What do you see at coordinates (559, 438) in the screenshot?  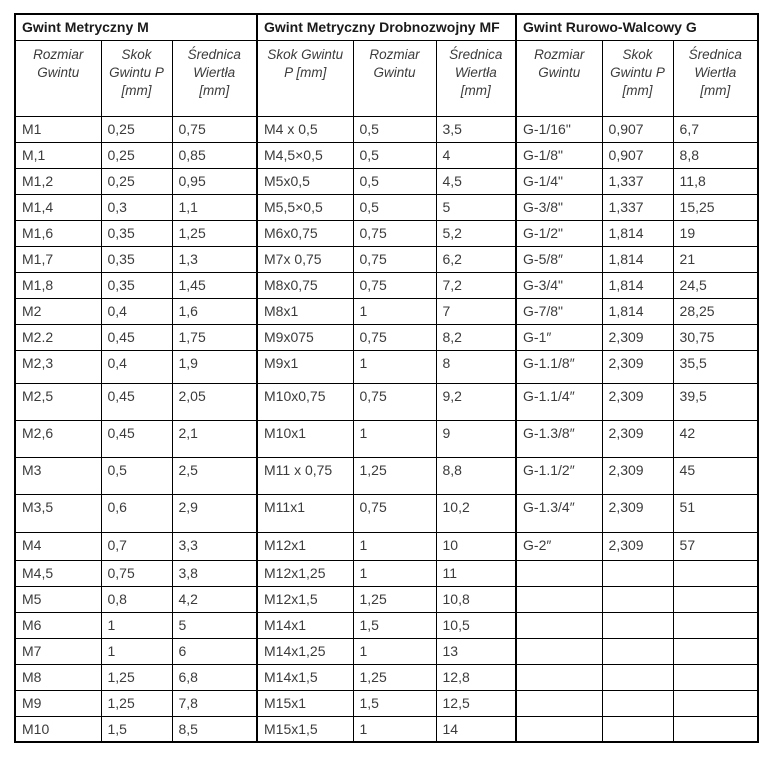 I see `cell: G-1.3/8″` at bounding box center [559, 438].